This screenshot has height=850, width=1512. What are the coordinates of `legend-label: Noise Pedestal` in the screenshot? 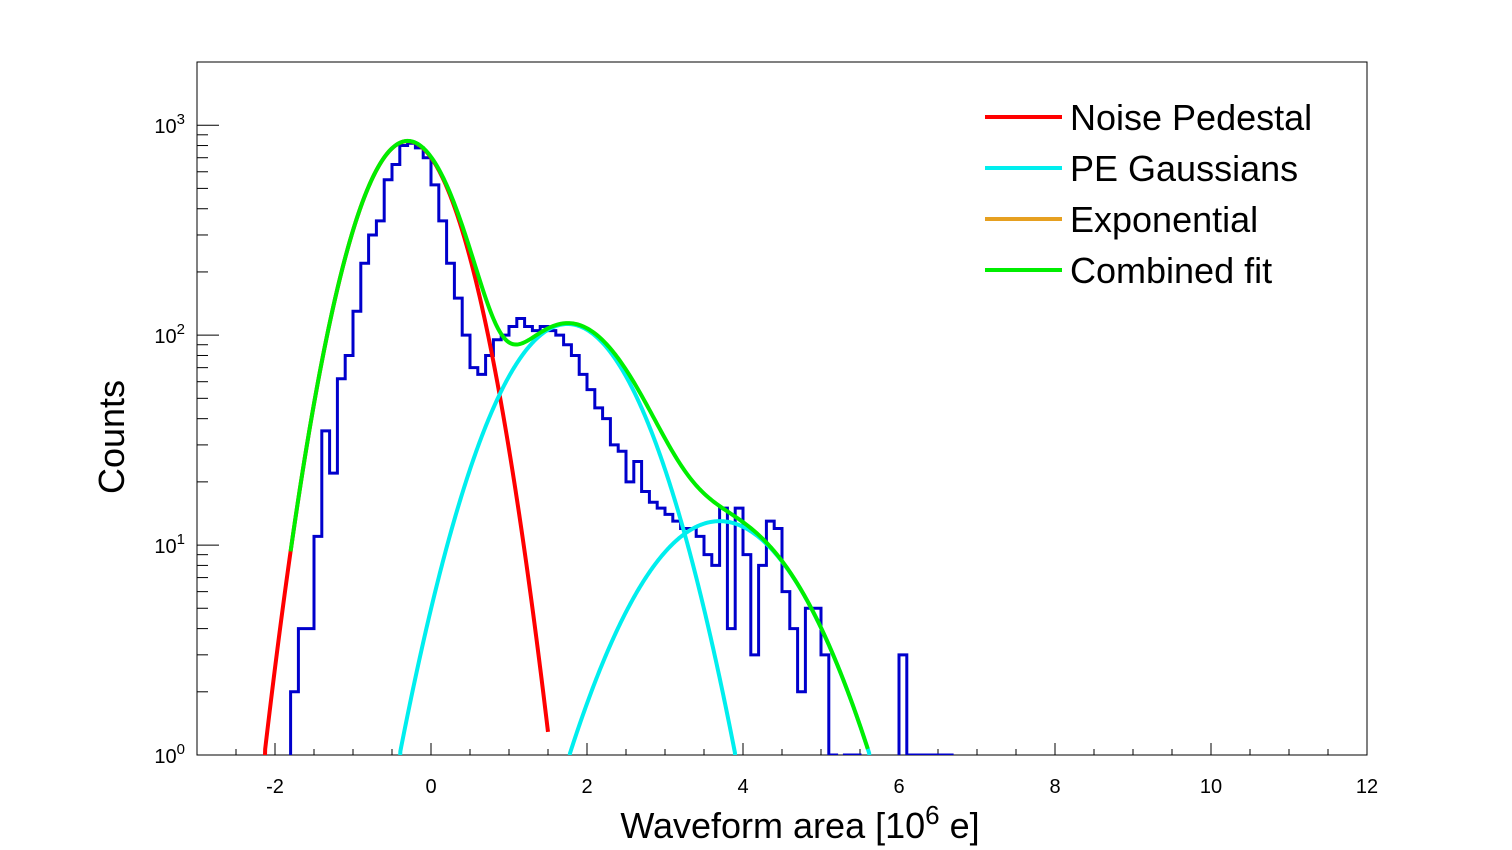 It's located at (1191, 117).